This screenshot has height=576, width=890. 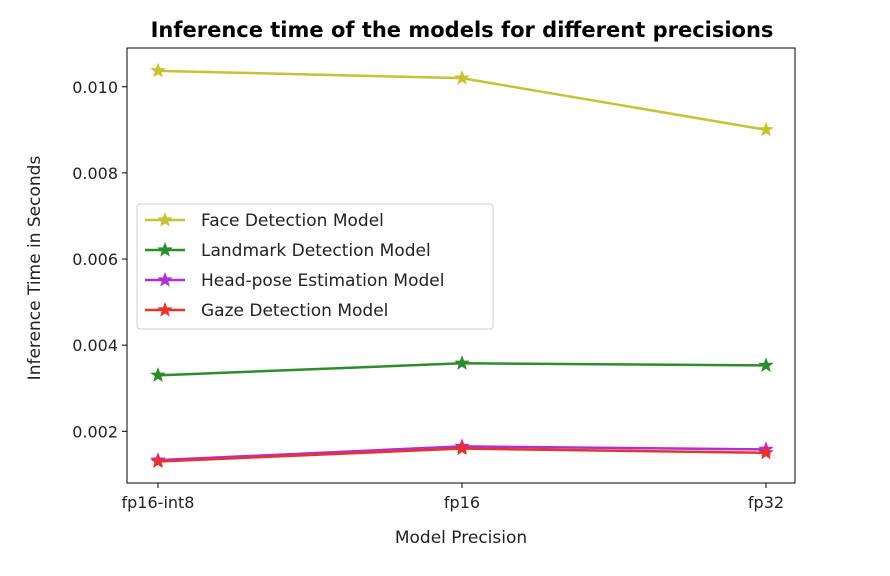 What do you see at coordinates (766, 502) in the screenshot?
I see `x-tick-label: fp32` at bounding box center [766, 502].